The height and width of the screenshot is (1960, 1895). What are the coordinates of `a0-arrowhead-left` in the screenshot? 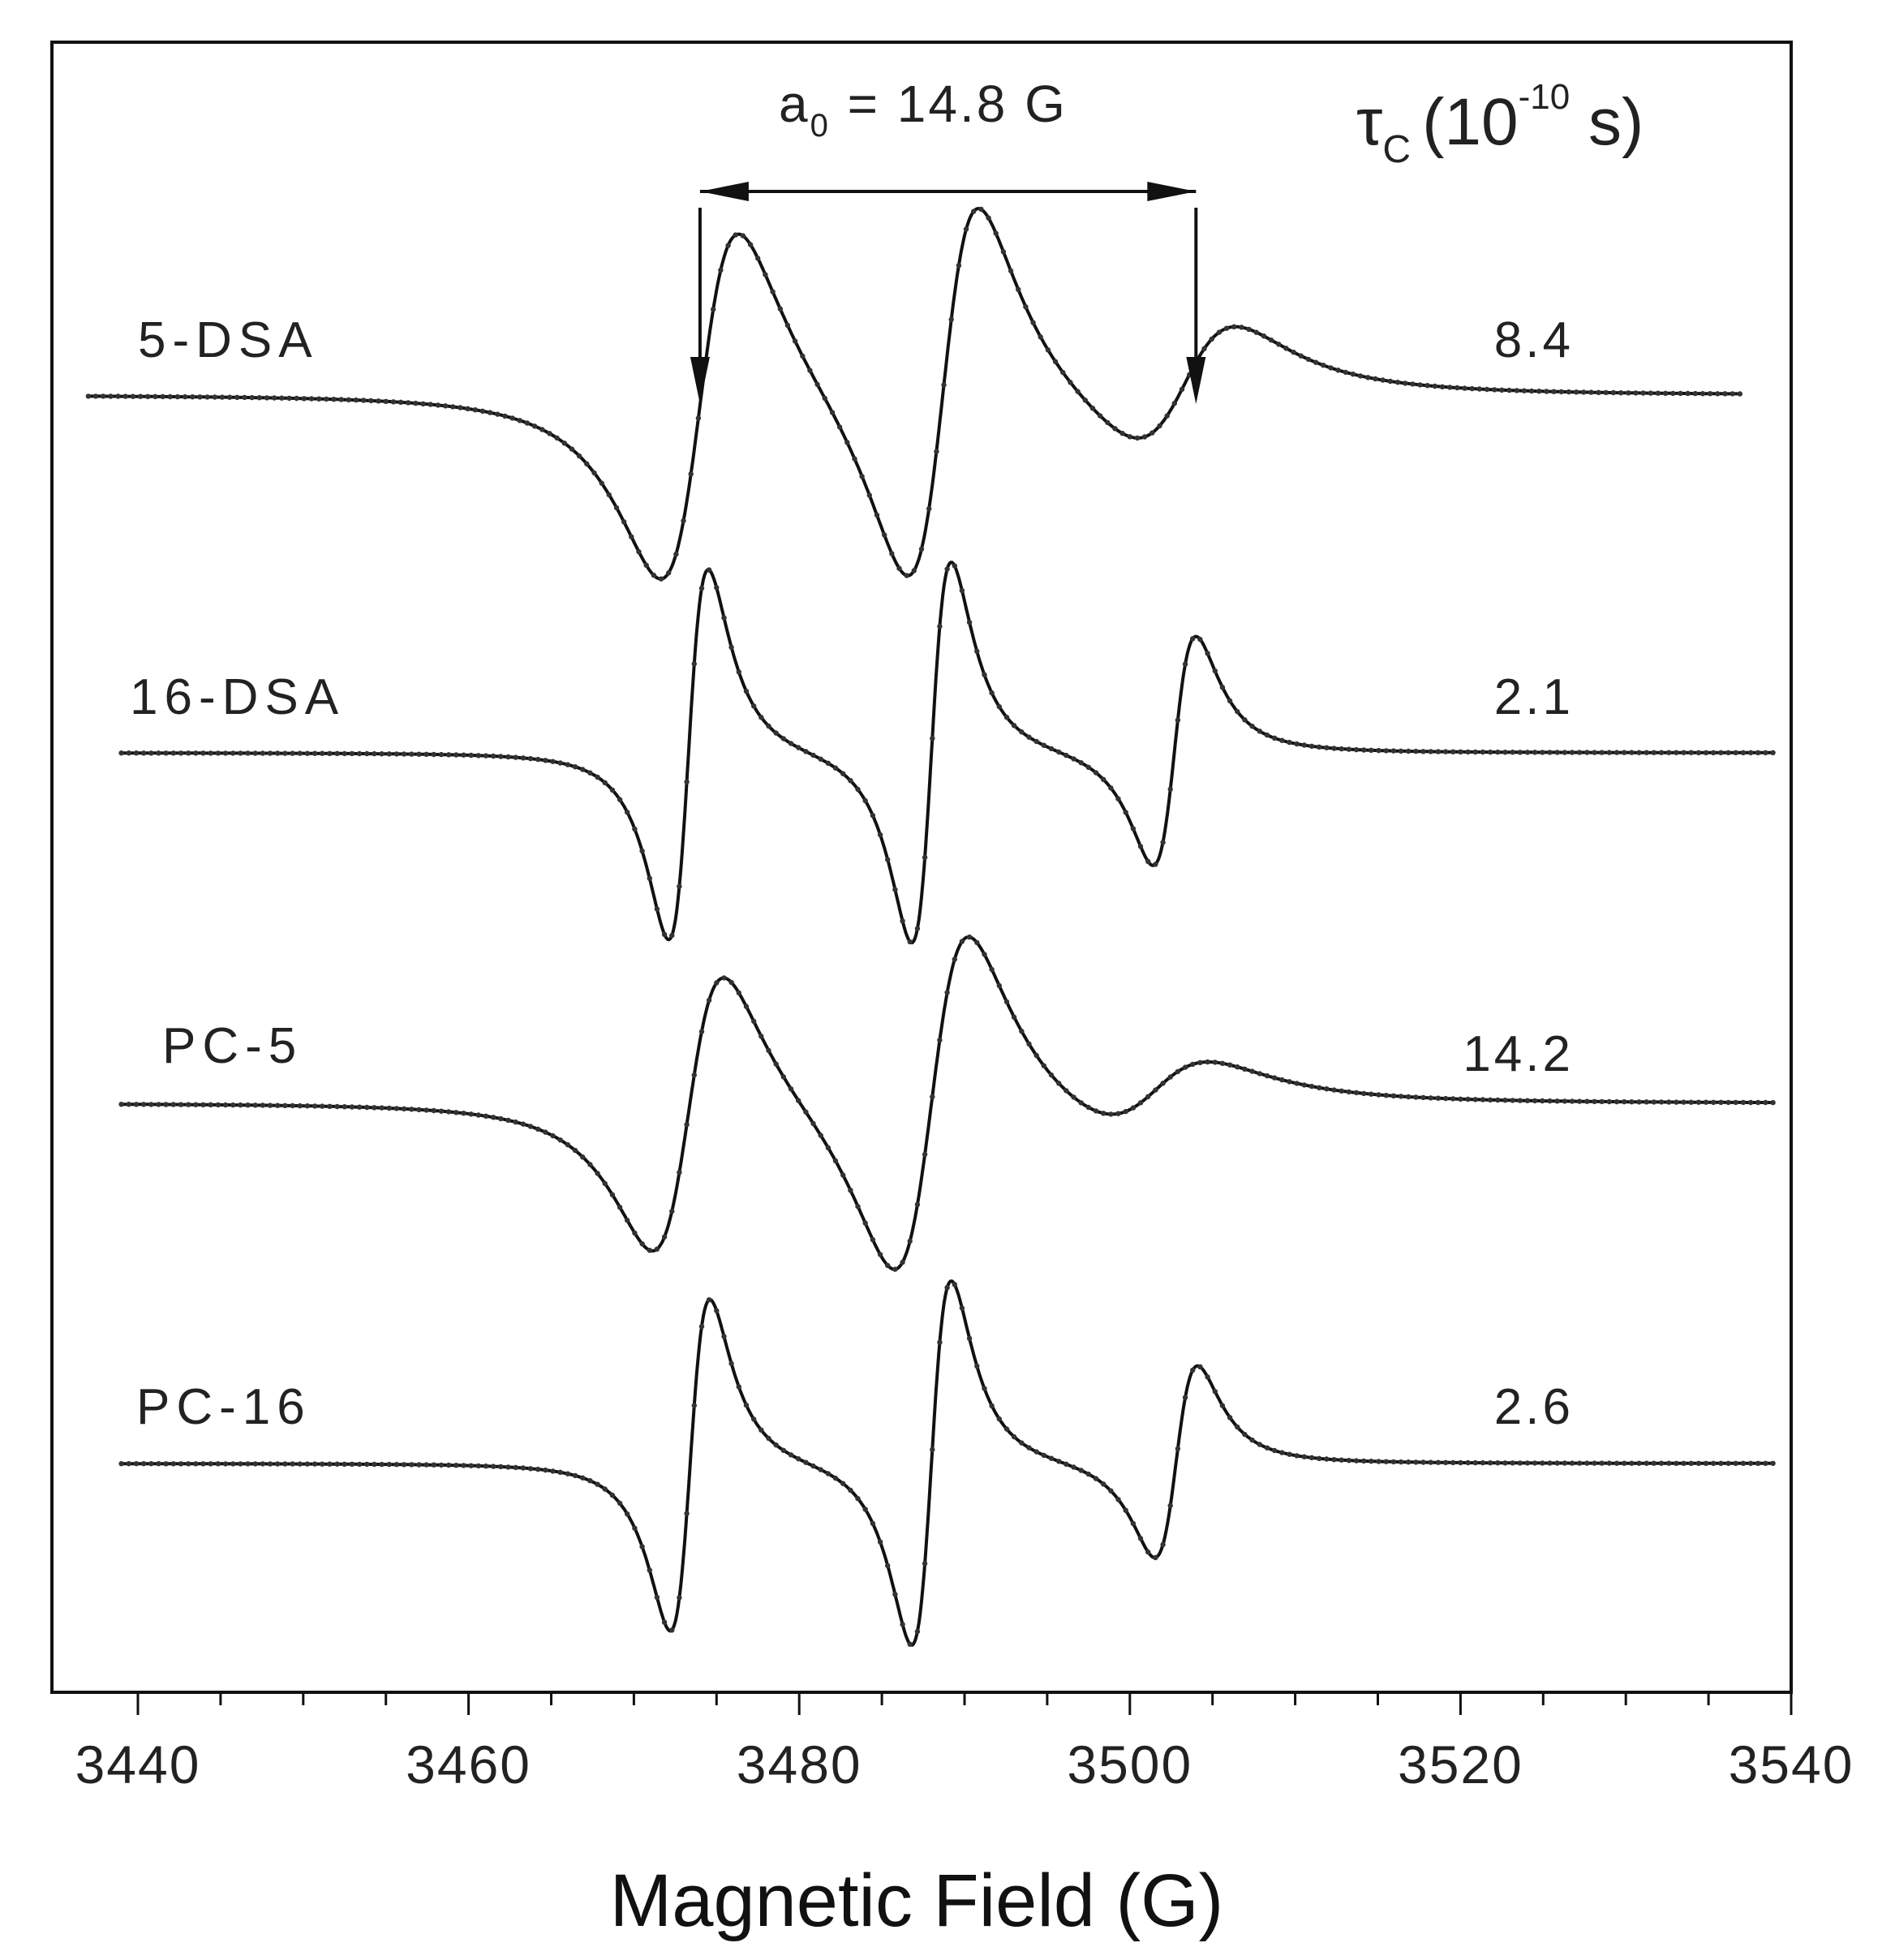 It's located at (724, 191).